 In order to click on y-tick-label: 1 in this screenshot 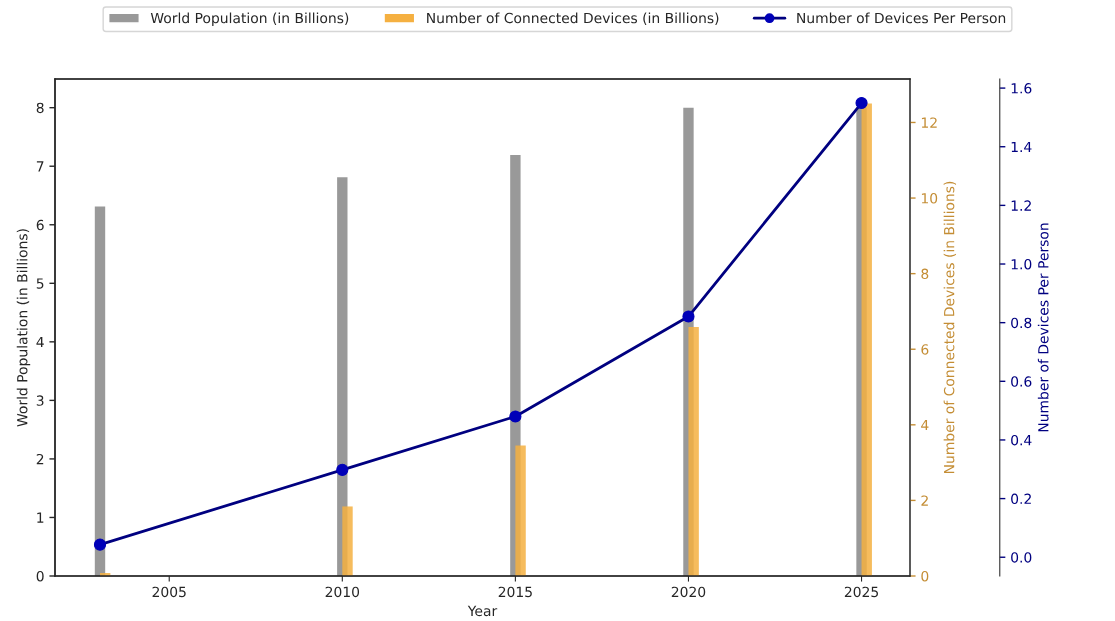, I will do `click(40, 517)`.